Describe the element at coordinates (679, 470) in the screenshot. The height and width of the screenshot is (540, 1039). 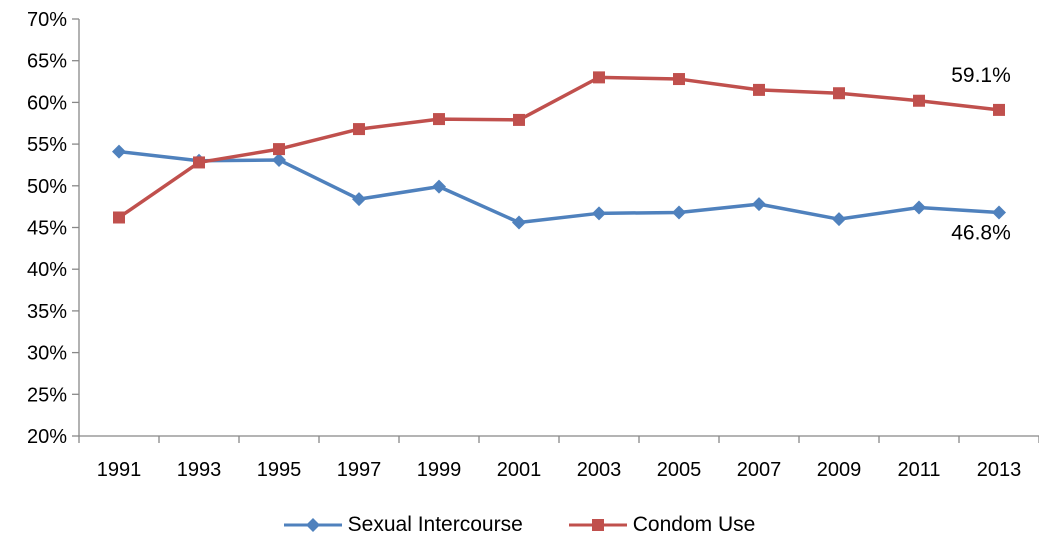
I see `x-tick-label: 2005` at that location.